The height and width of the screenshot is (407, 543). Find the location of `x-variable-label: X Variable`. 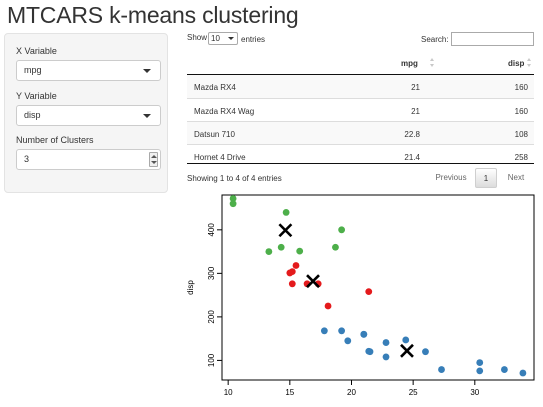

x-variable-label: X Variable is located at coordinates (36, 51).